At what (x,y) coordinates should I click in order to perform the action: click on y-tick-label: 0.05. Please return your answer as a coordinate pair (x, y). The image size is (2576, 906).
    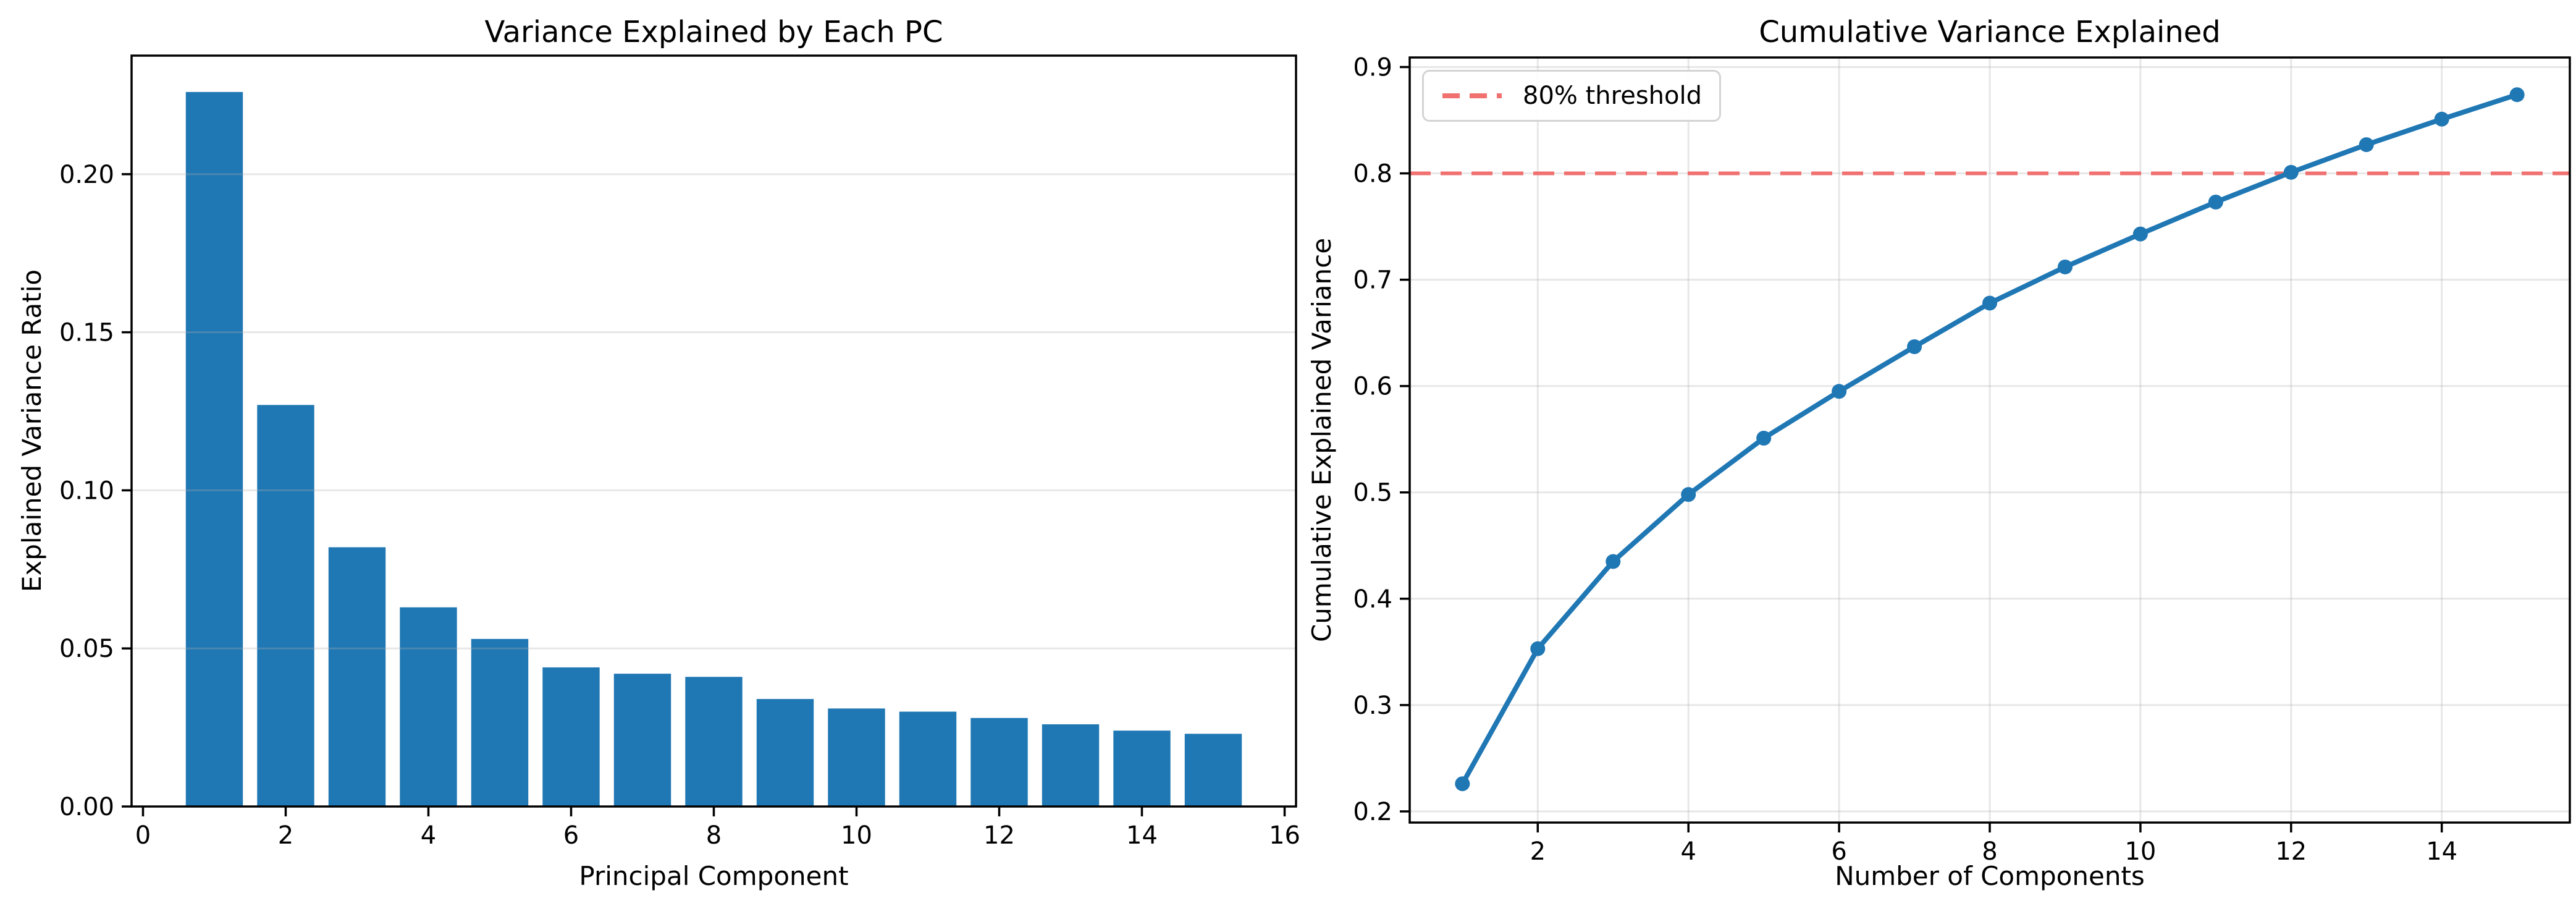
    Looking at the image, I should click on (86, 649).